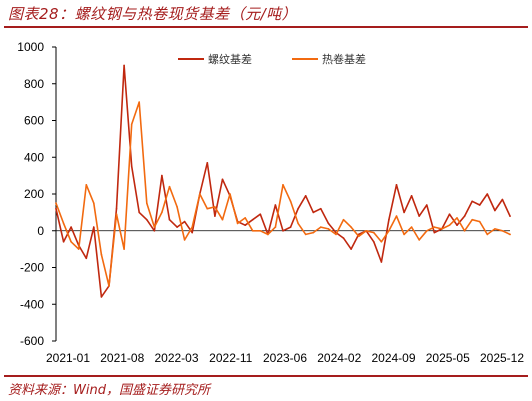  What do you see at coordinates (153, 14) in the screenshot?
I see `chart-title: 图表28：螺纹钢与热卷现货基差（元/吨）` at bounding box center [153, 14].